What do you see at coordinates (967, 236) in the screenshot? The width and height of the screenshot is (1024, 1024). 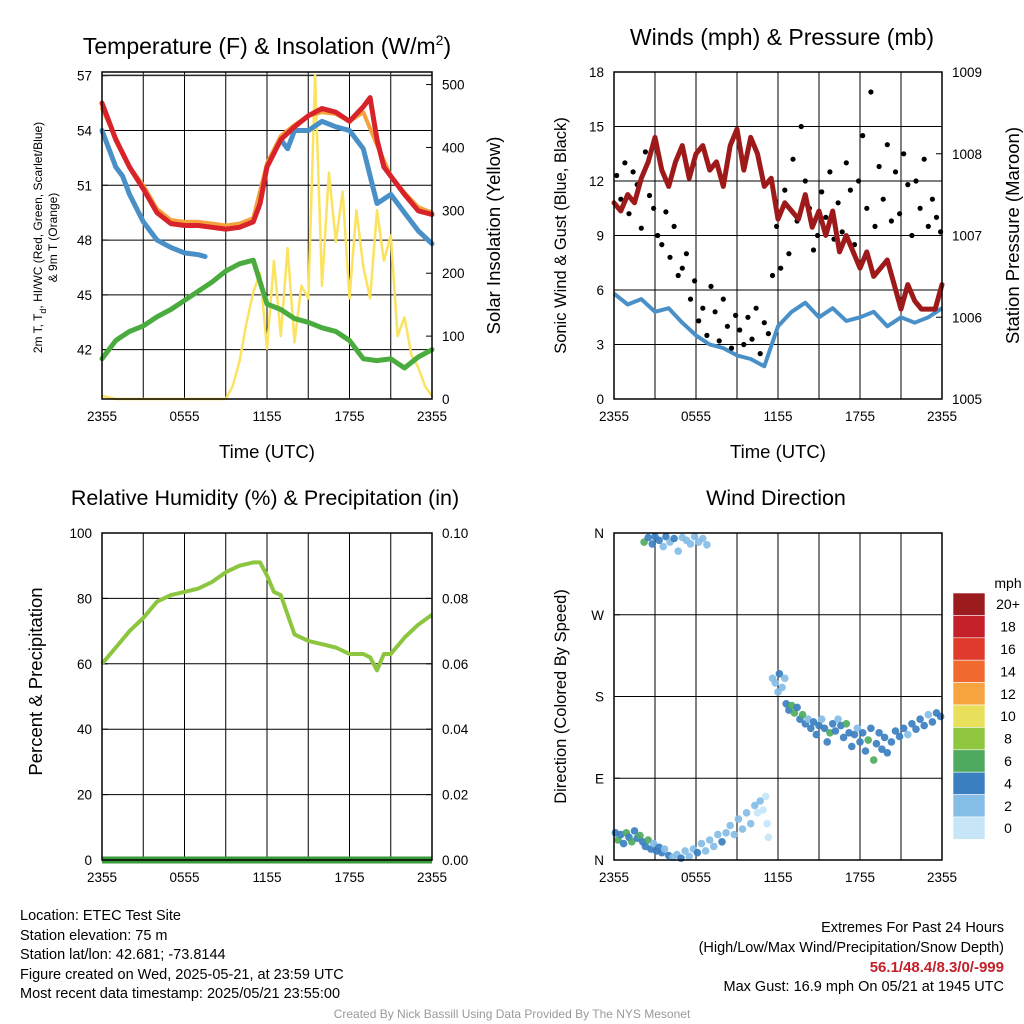 I see `y2-tick-label: 1007` at bounding box center [967, 236].